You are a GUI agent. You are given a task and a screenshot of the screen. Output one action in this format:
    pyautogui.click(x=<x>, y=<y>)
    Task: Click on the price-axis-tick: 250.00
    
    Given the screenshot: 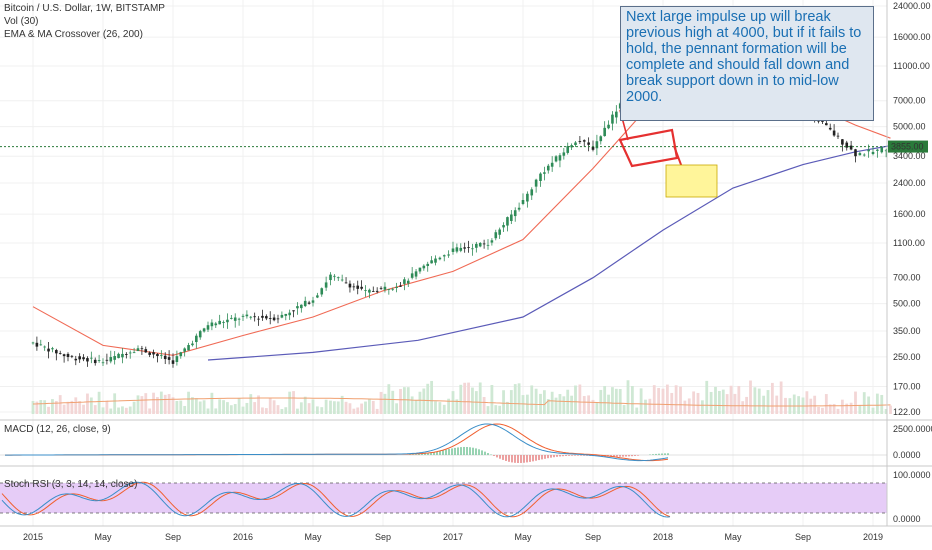 What is the action you would take?
    pyautogui.click(x=907, y=357)
    